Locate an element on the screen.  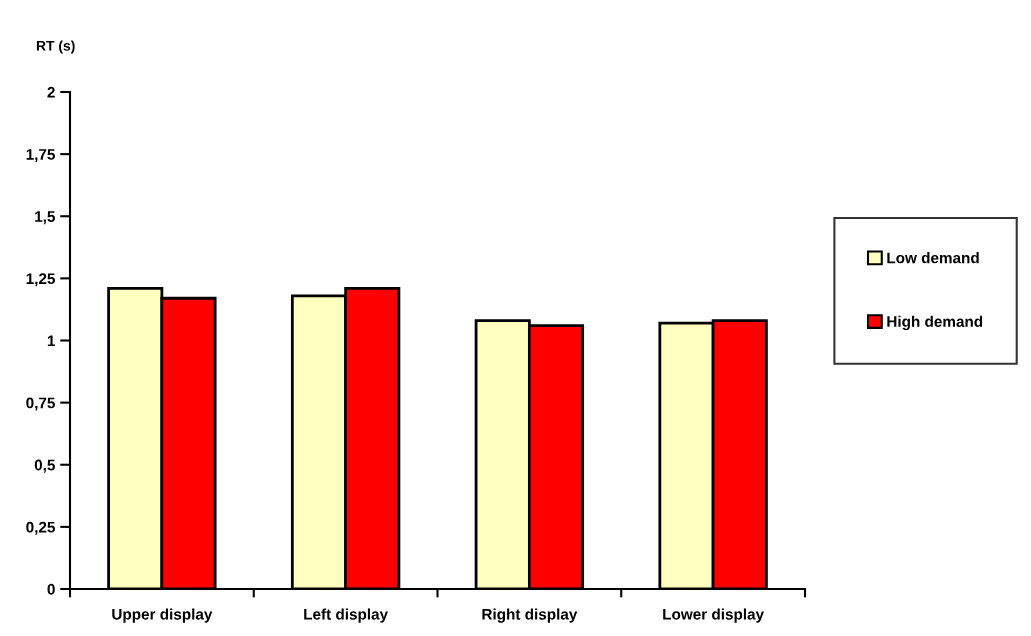
y-tick-label: 2 is located at coordinates (51, 92).